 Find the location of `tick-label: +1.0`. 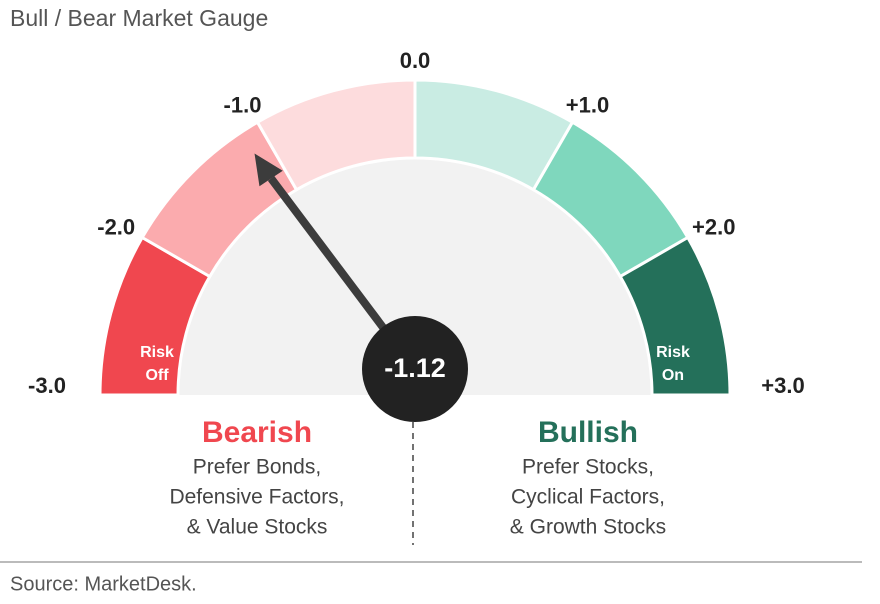

tick-label: +1.0 is located at coordinates (587, 104).